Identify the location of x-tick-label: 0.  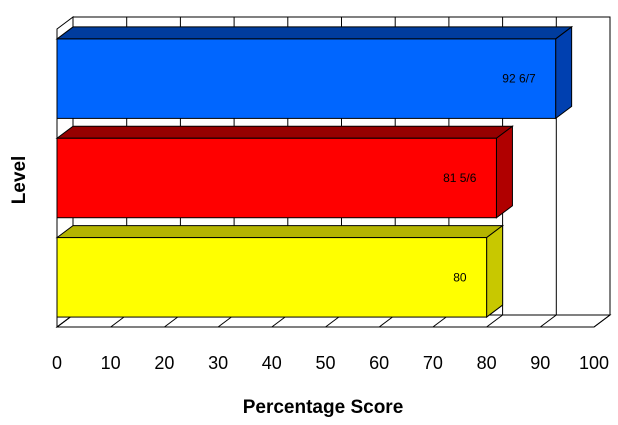
(57, 363).